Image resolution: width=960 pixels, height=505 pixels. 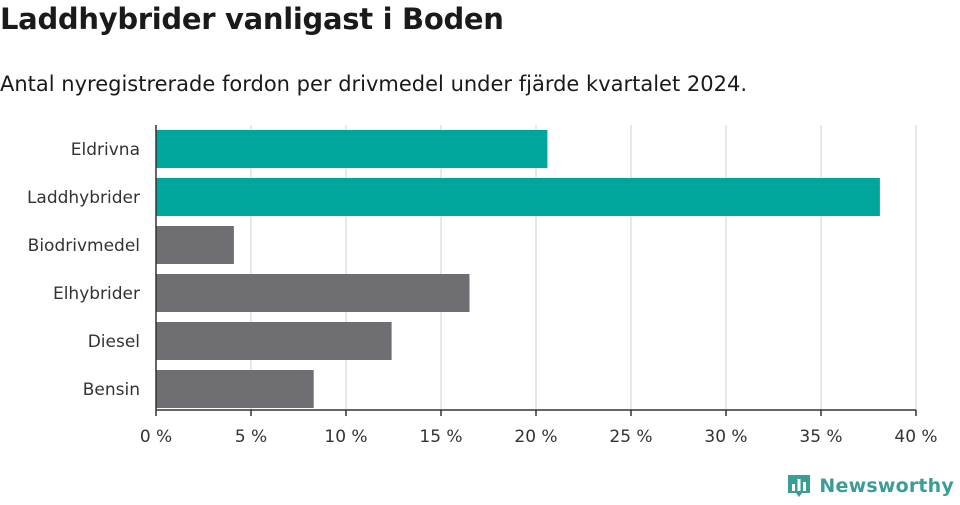 What do you see at coordinates (251, 437) in the screenshot?
I see `x-tick-label: 5 %` at bounding box center [251, 437].